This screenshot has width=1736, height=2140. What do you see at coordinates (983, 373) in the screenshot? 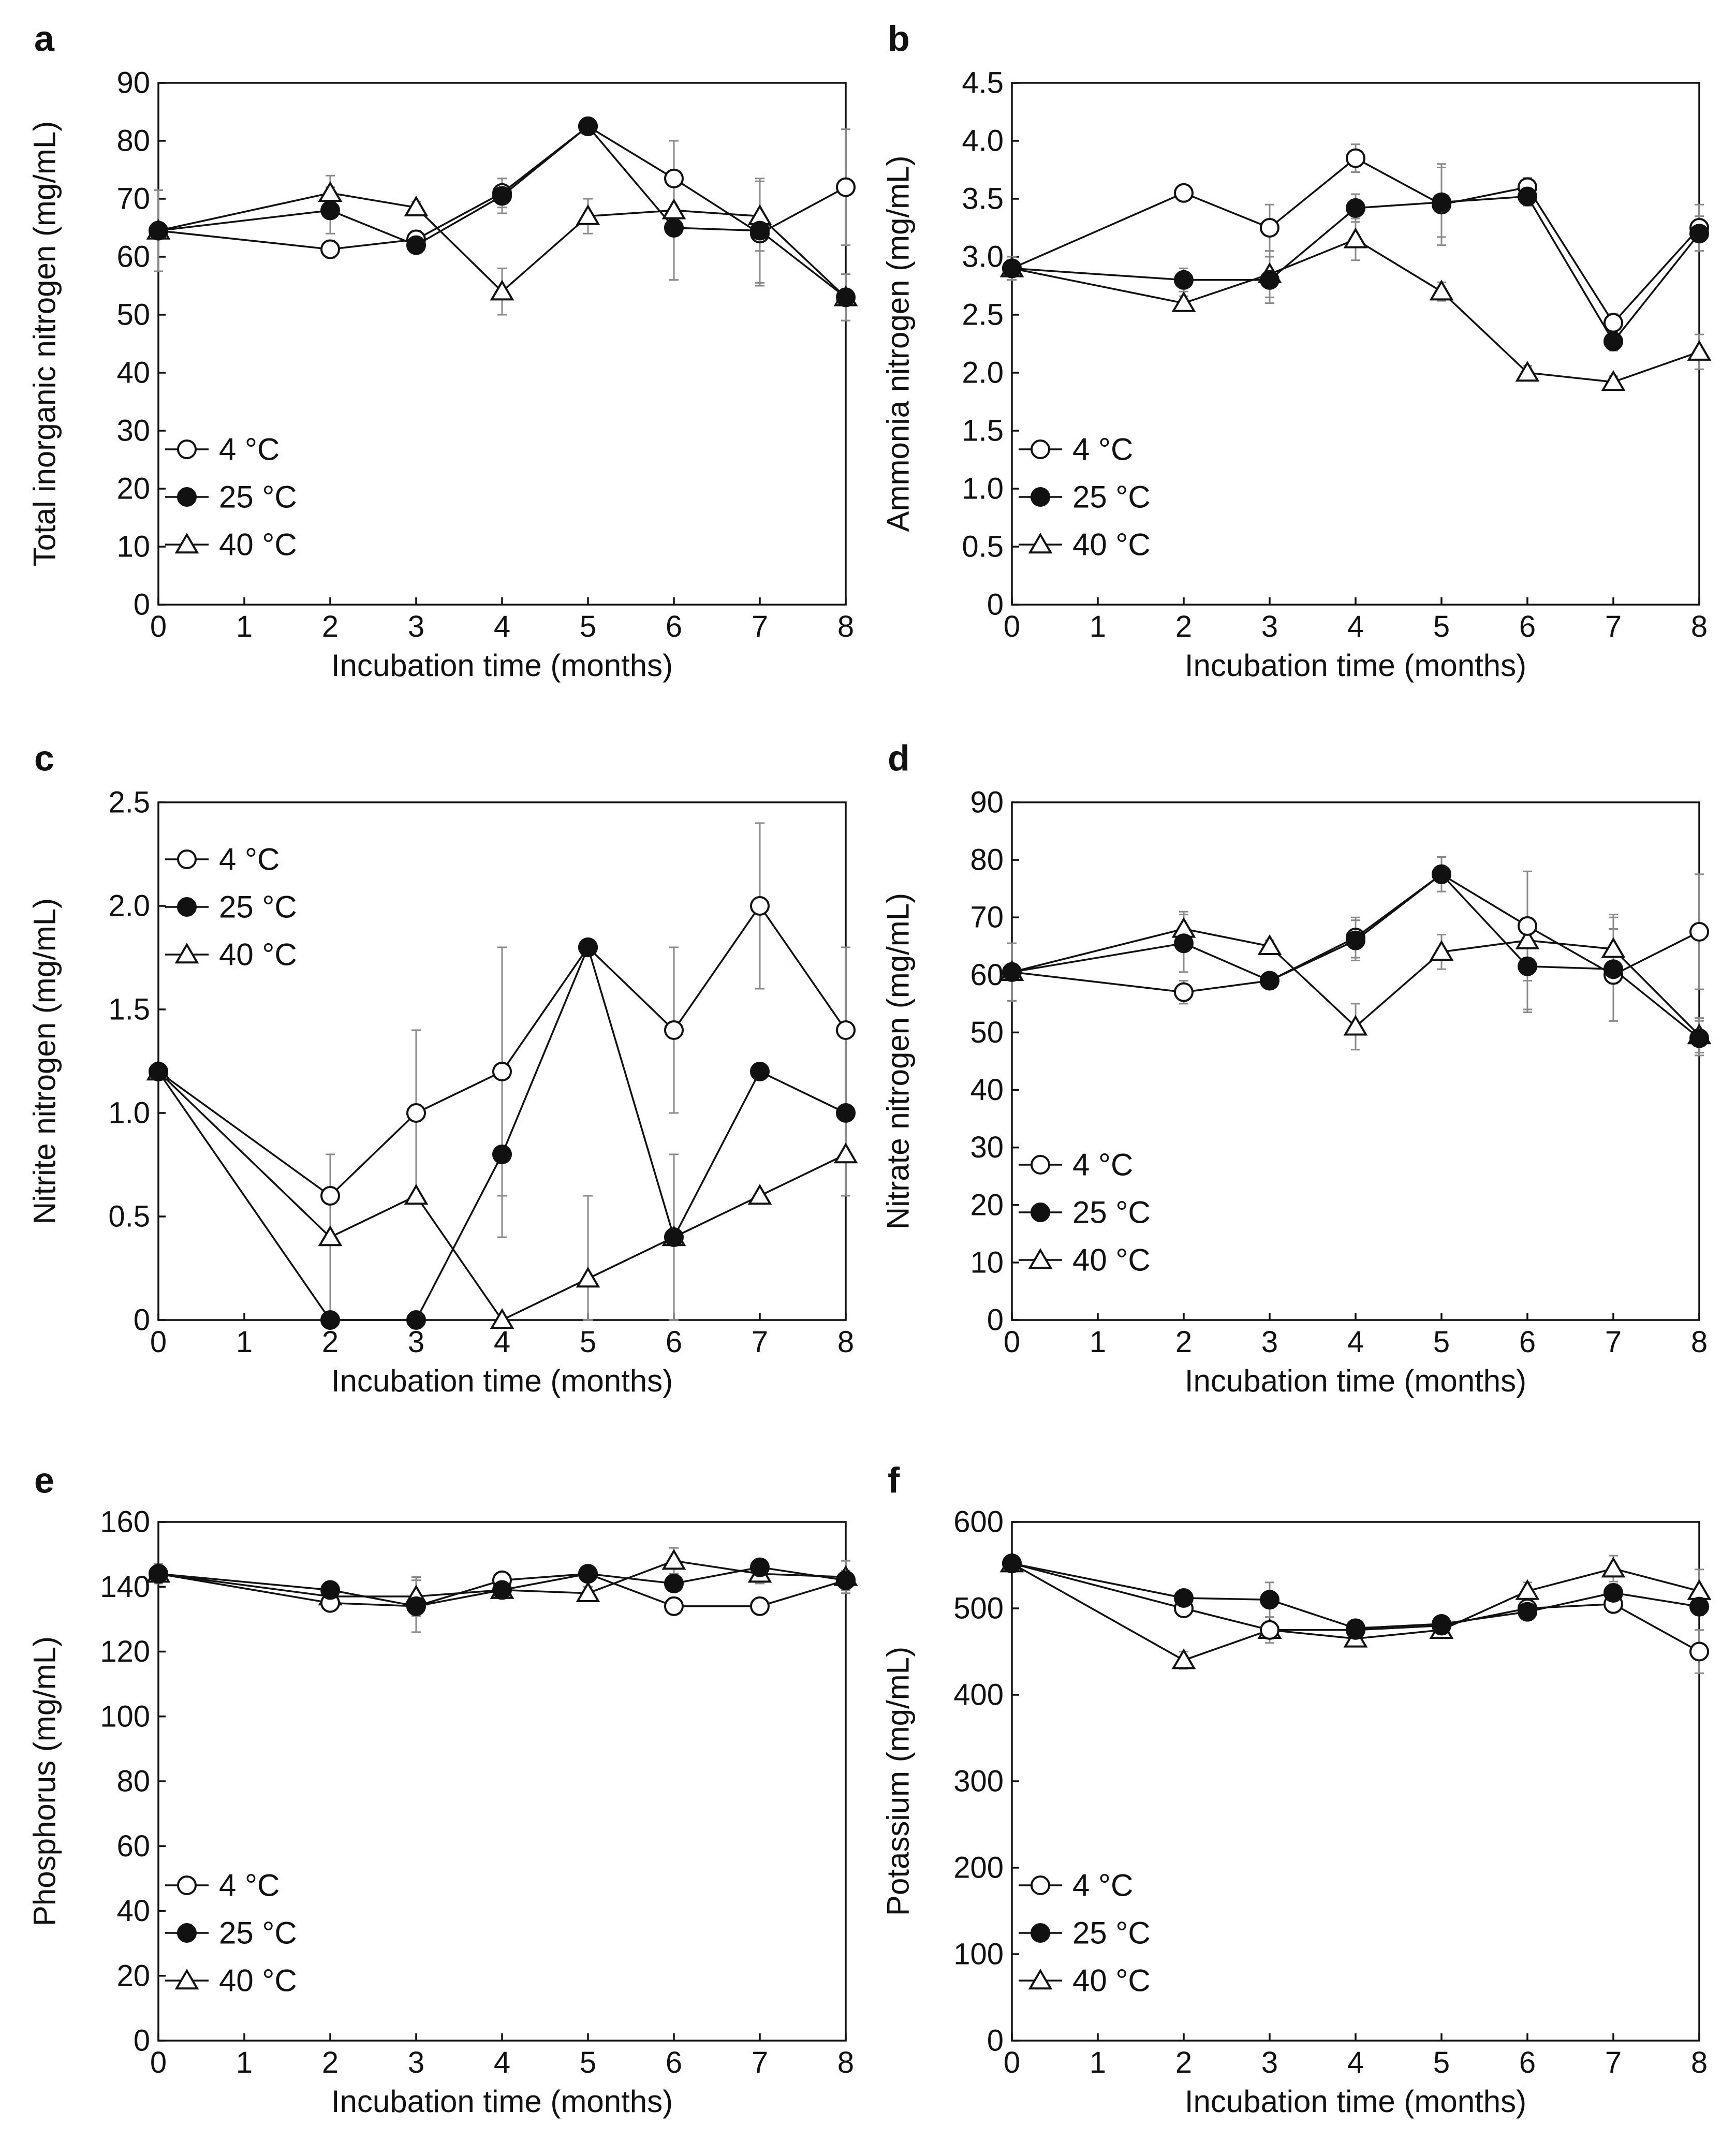
I see `y-tick-label: 2.0` at bounding box center [983, 373].